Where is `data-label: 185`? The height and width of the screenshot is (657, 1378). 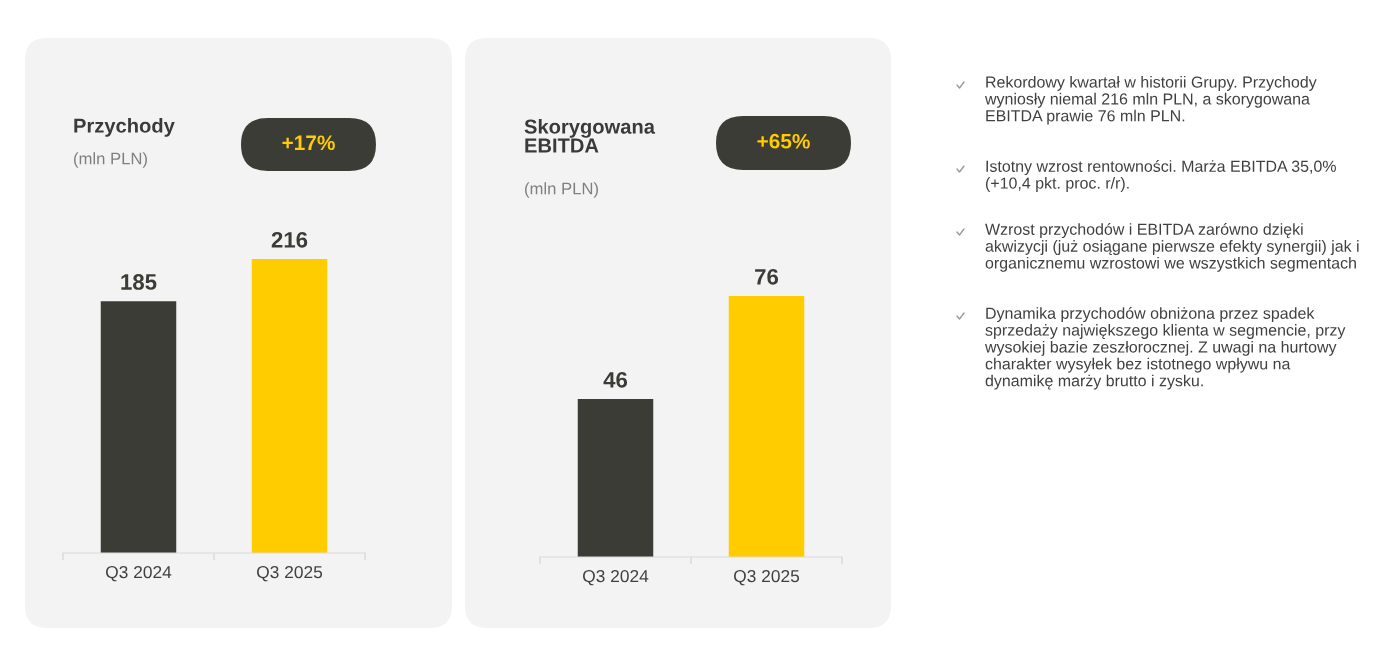
data-label: 185 is located at coordinates (139, 282).